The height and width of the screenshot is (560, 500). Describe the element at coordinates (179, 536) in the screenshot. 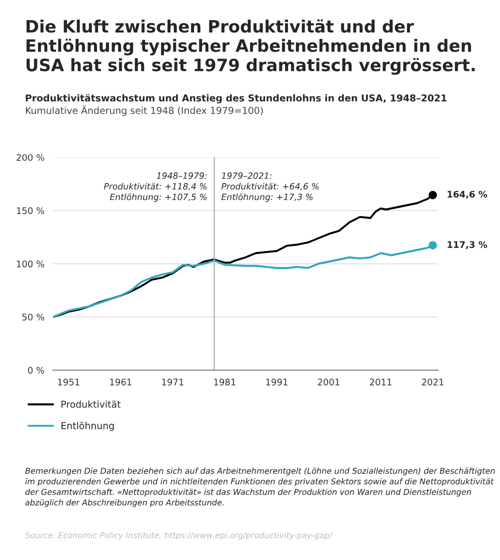

I see `source-note: Source: Economic Policy Institute, https://www.epi.org/productivity-pay-gap/` at that location.